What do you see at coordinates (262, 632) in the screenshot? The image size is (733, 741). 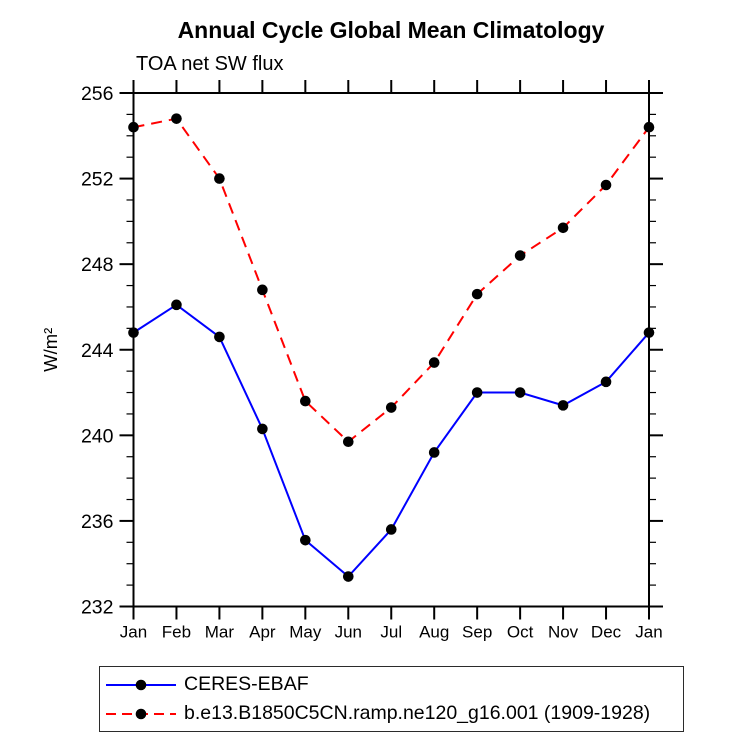 I see `x-tick-label: Apr` at bounding box center [262, 632].